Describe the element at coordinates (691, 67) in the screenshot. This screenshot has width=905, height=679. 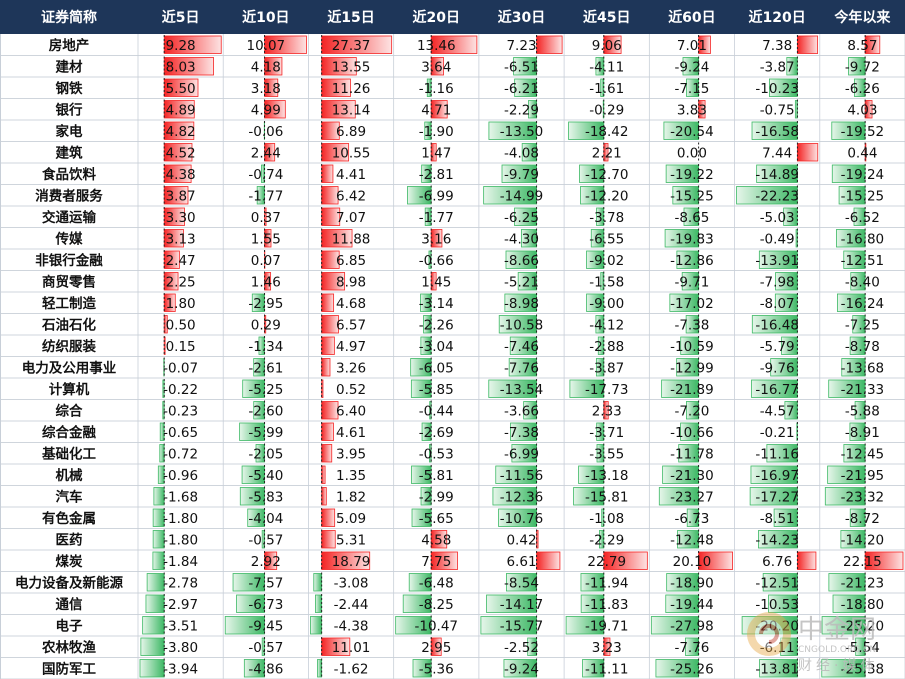
I see `cell-value: -9.24` at that location.